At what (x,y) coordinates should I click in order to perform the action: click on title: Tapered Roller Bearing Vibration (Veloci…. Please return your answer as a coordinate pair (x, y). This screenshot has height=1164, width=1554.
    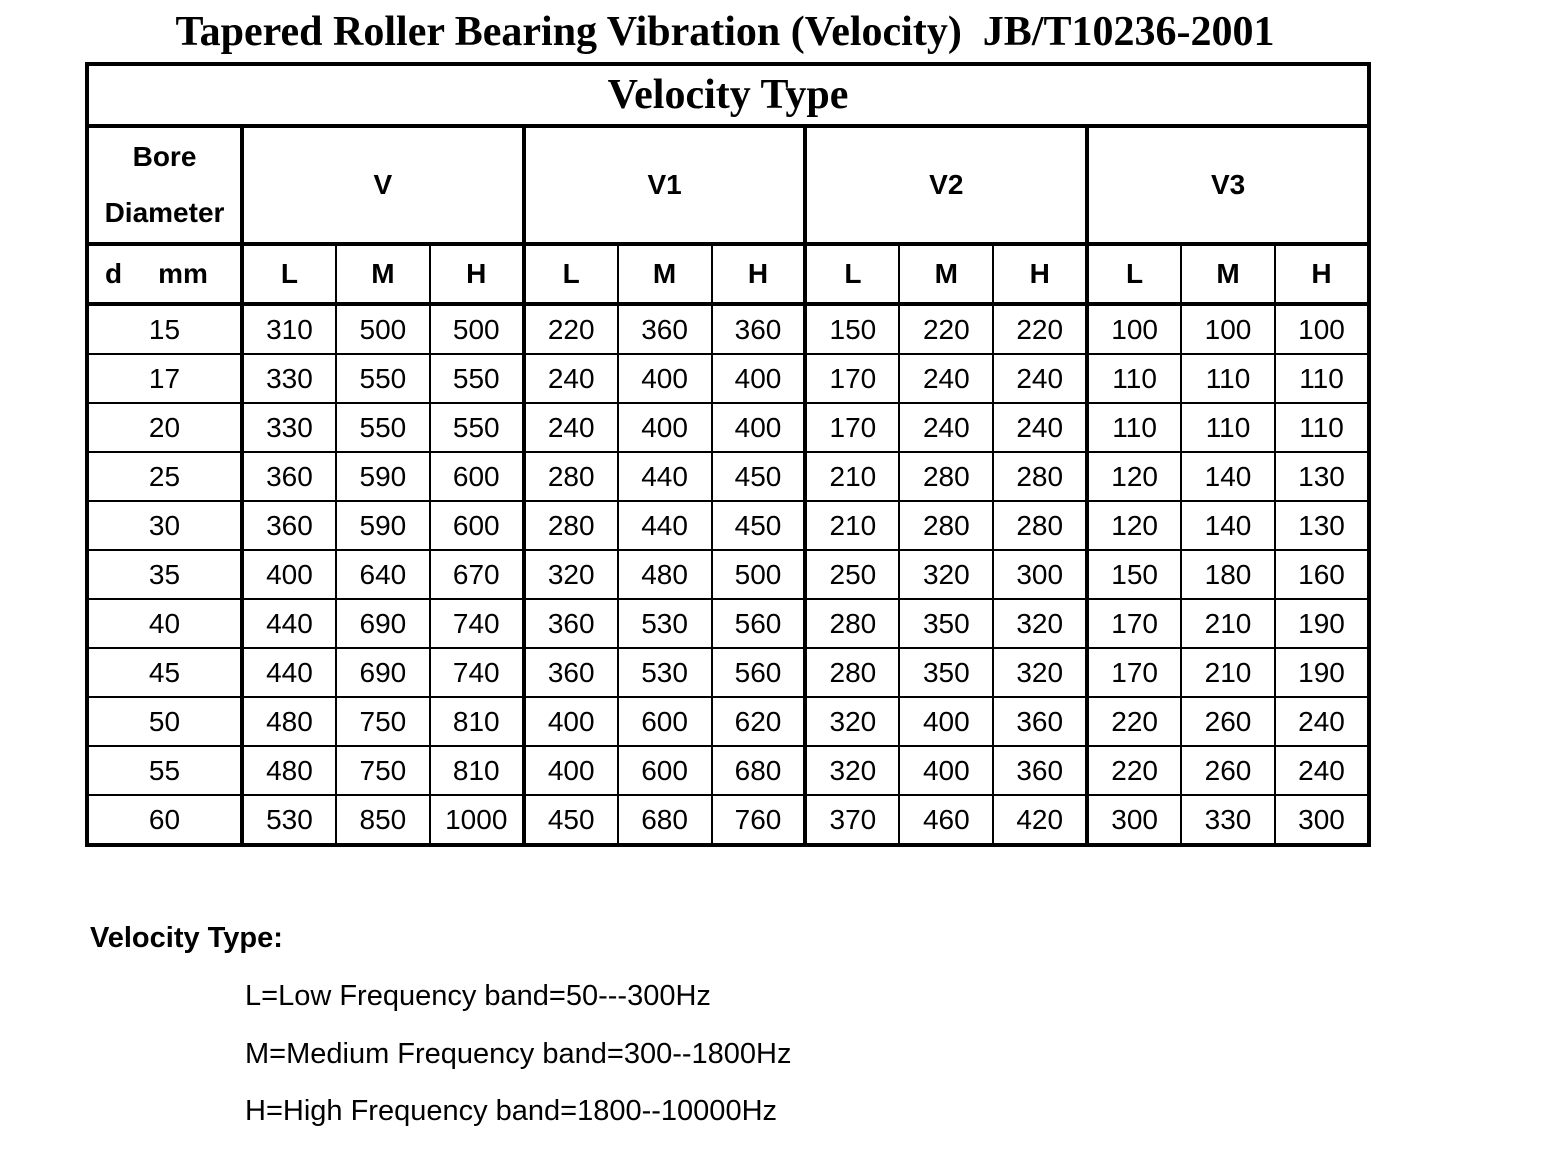
    Looking at the image, I should click on (725, 32).